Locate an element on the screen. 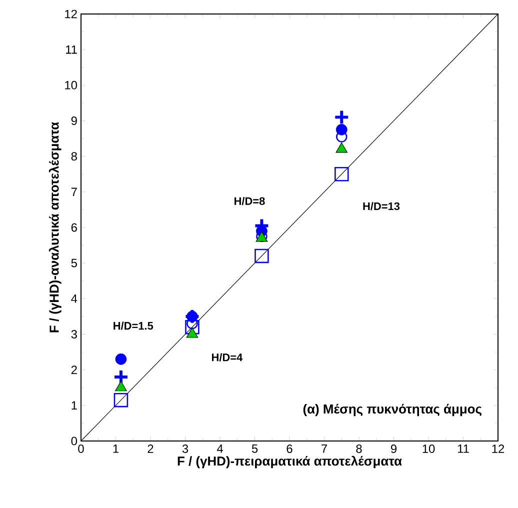 The height and width of the screenshot is (508, 518). x-tick-label: 5 is located at coordinates (255, 448).